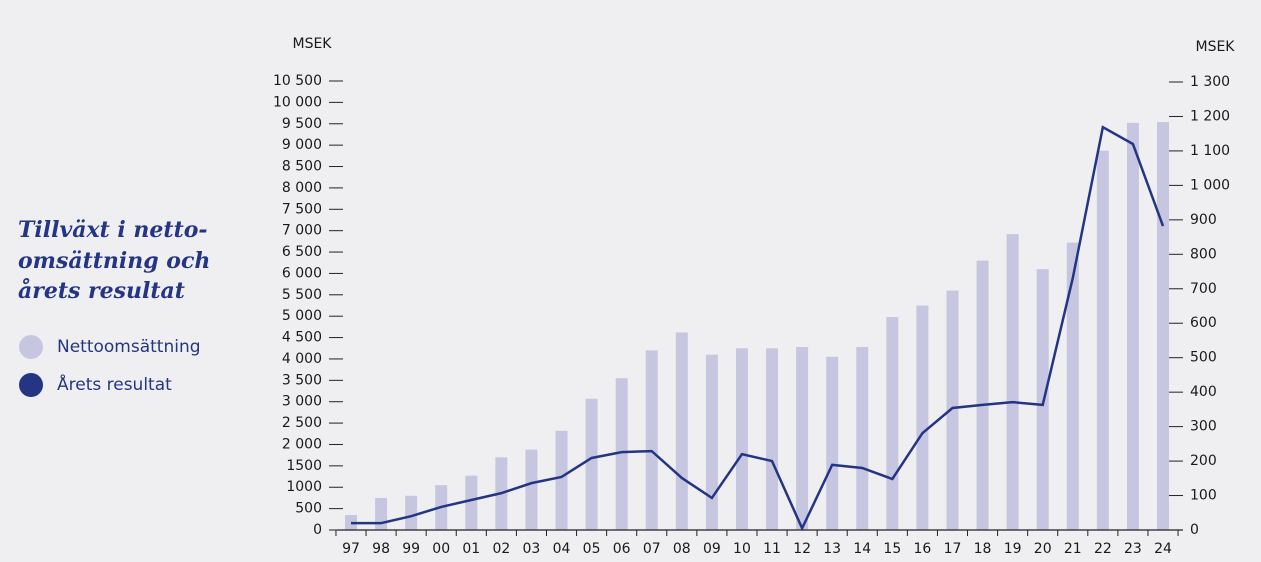 The width and height of the screenshot is (1261, 562). I want to click on chart-title: årets resultat, so click(101, 291).